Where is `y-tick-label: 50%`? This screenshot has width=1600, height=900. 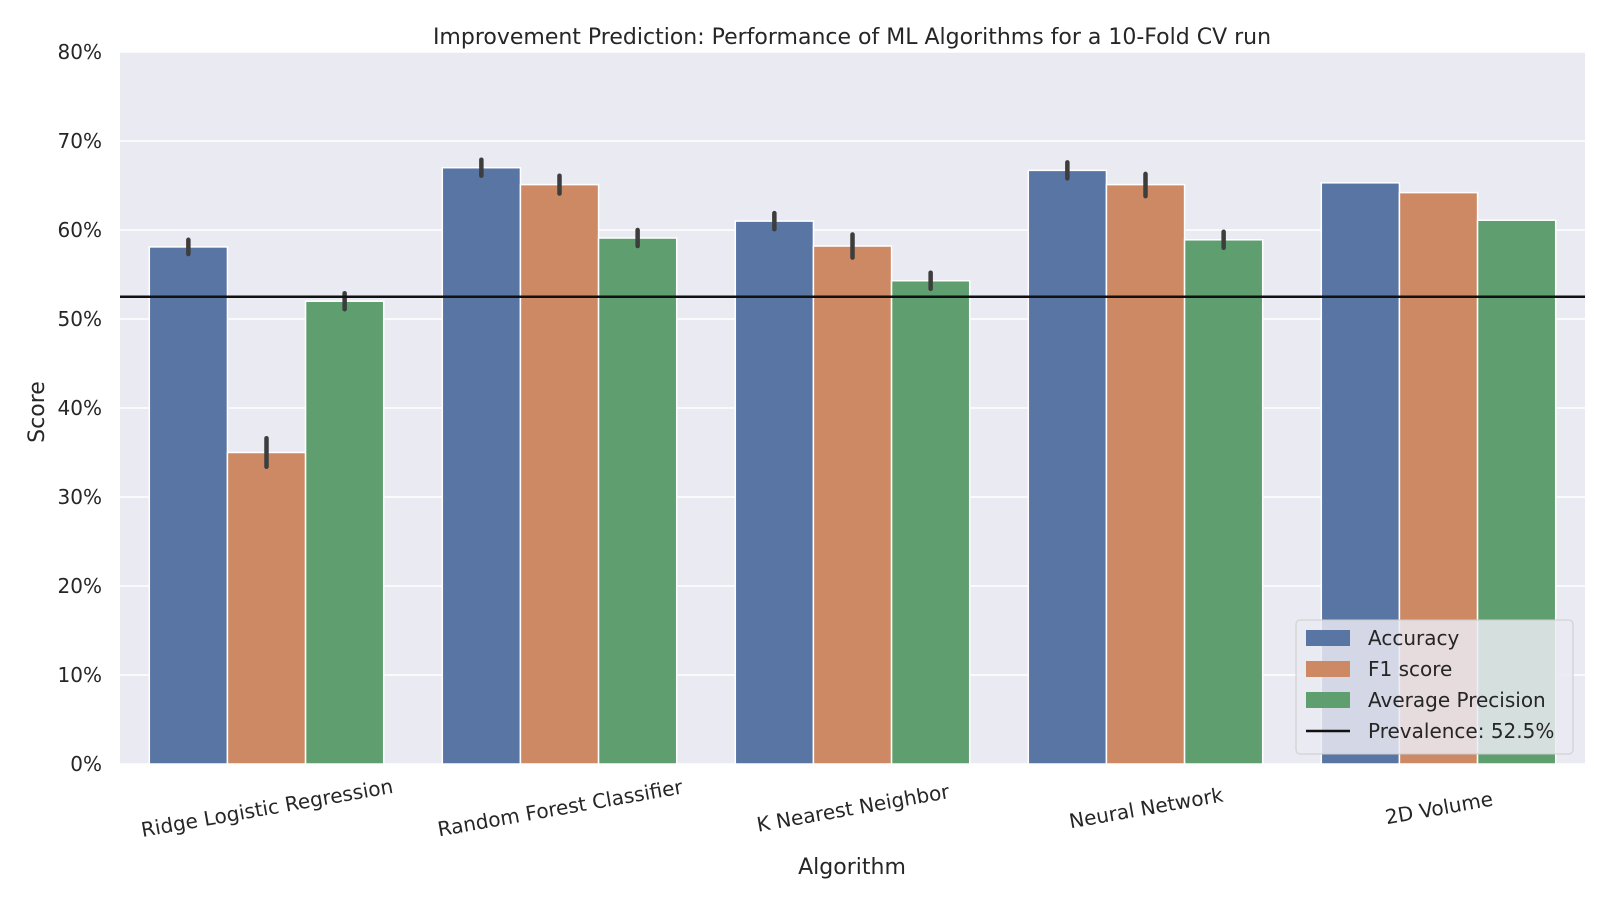
y-tick-label: 50% is located at coordinates (80, 319).